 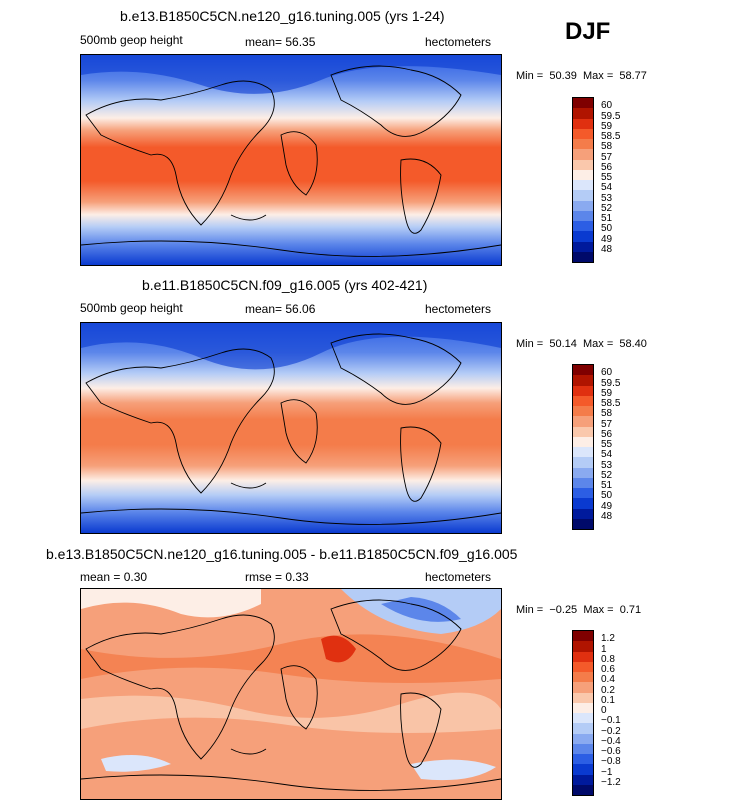 I want to click on panel3-minmax: Min = −0.25 Max = 0.71, so click(x=579, y=610).